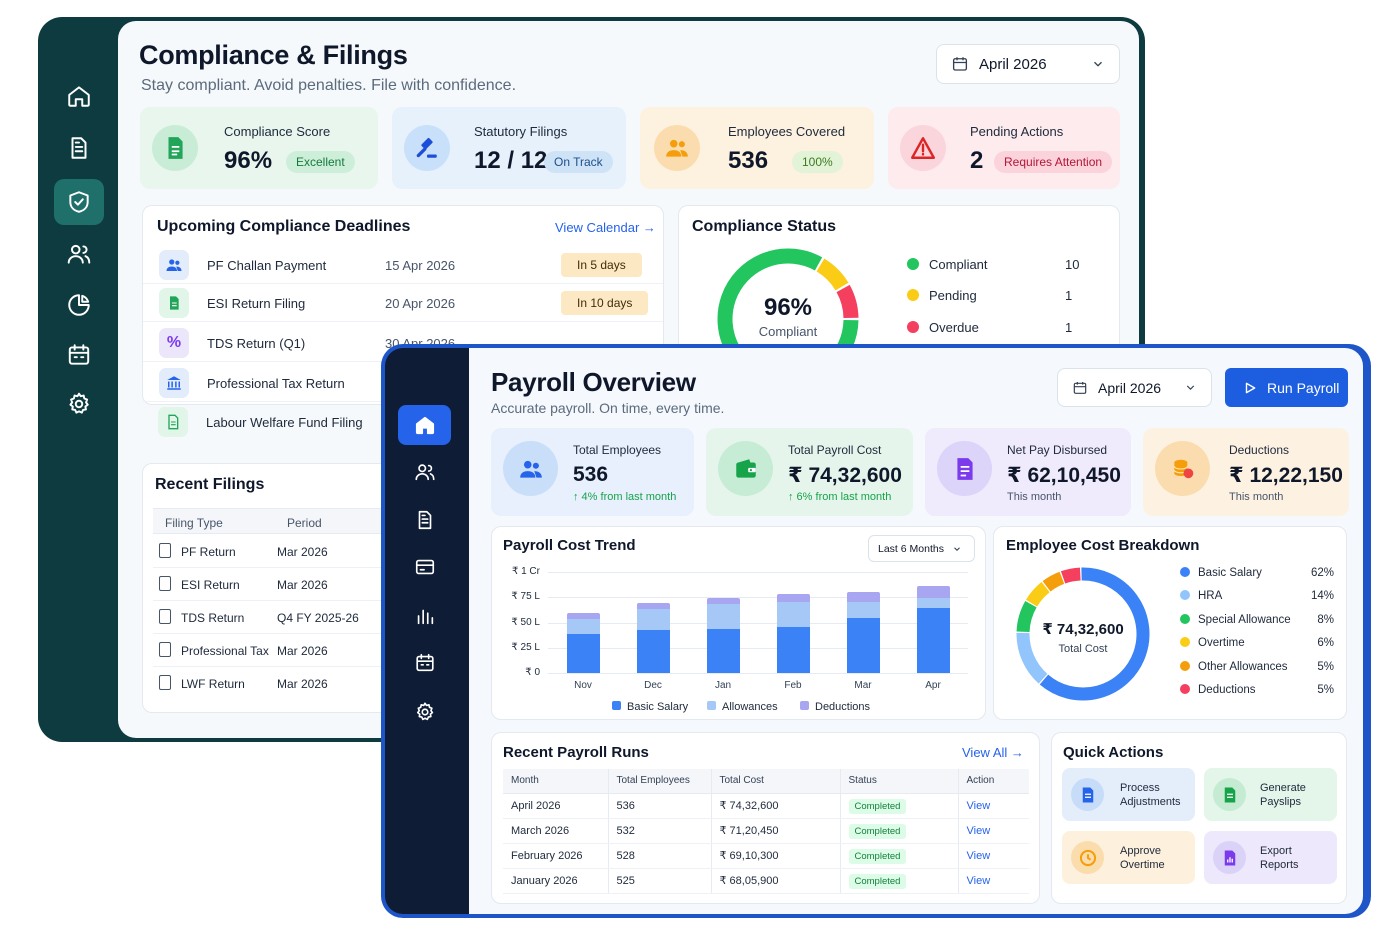  What do you see at coordinates (1303, 387) in the screenshot?
I see `run-payroll-label: Run Payroll` at bounding box center [1303, 387].